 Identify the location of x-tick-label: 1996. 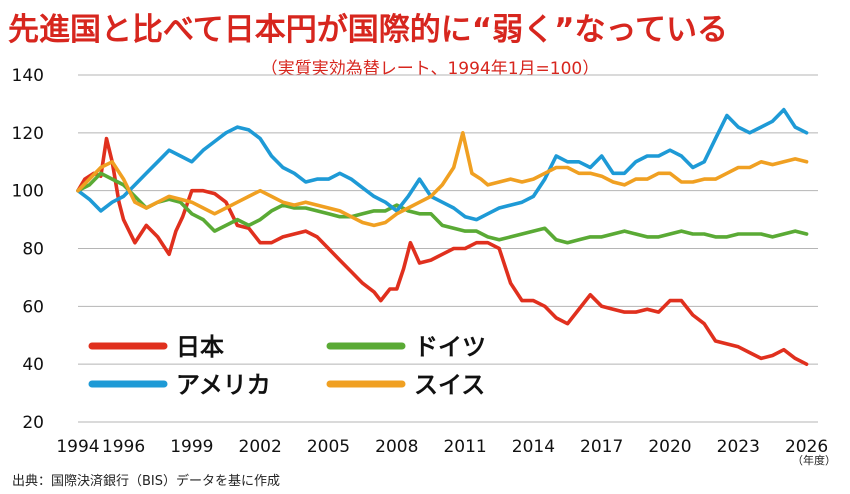
(123, 447).